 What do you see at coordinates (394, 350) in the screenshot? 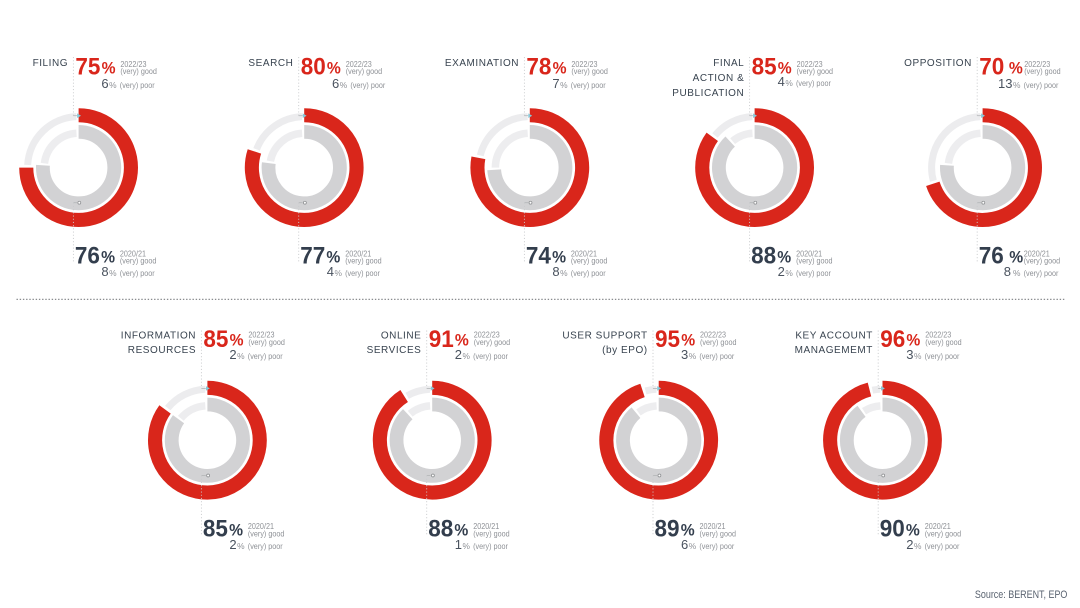
I see `svg-text: SERVICES` at bounding box center [394, 350].